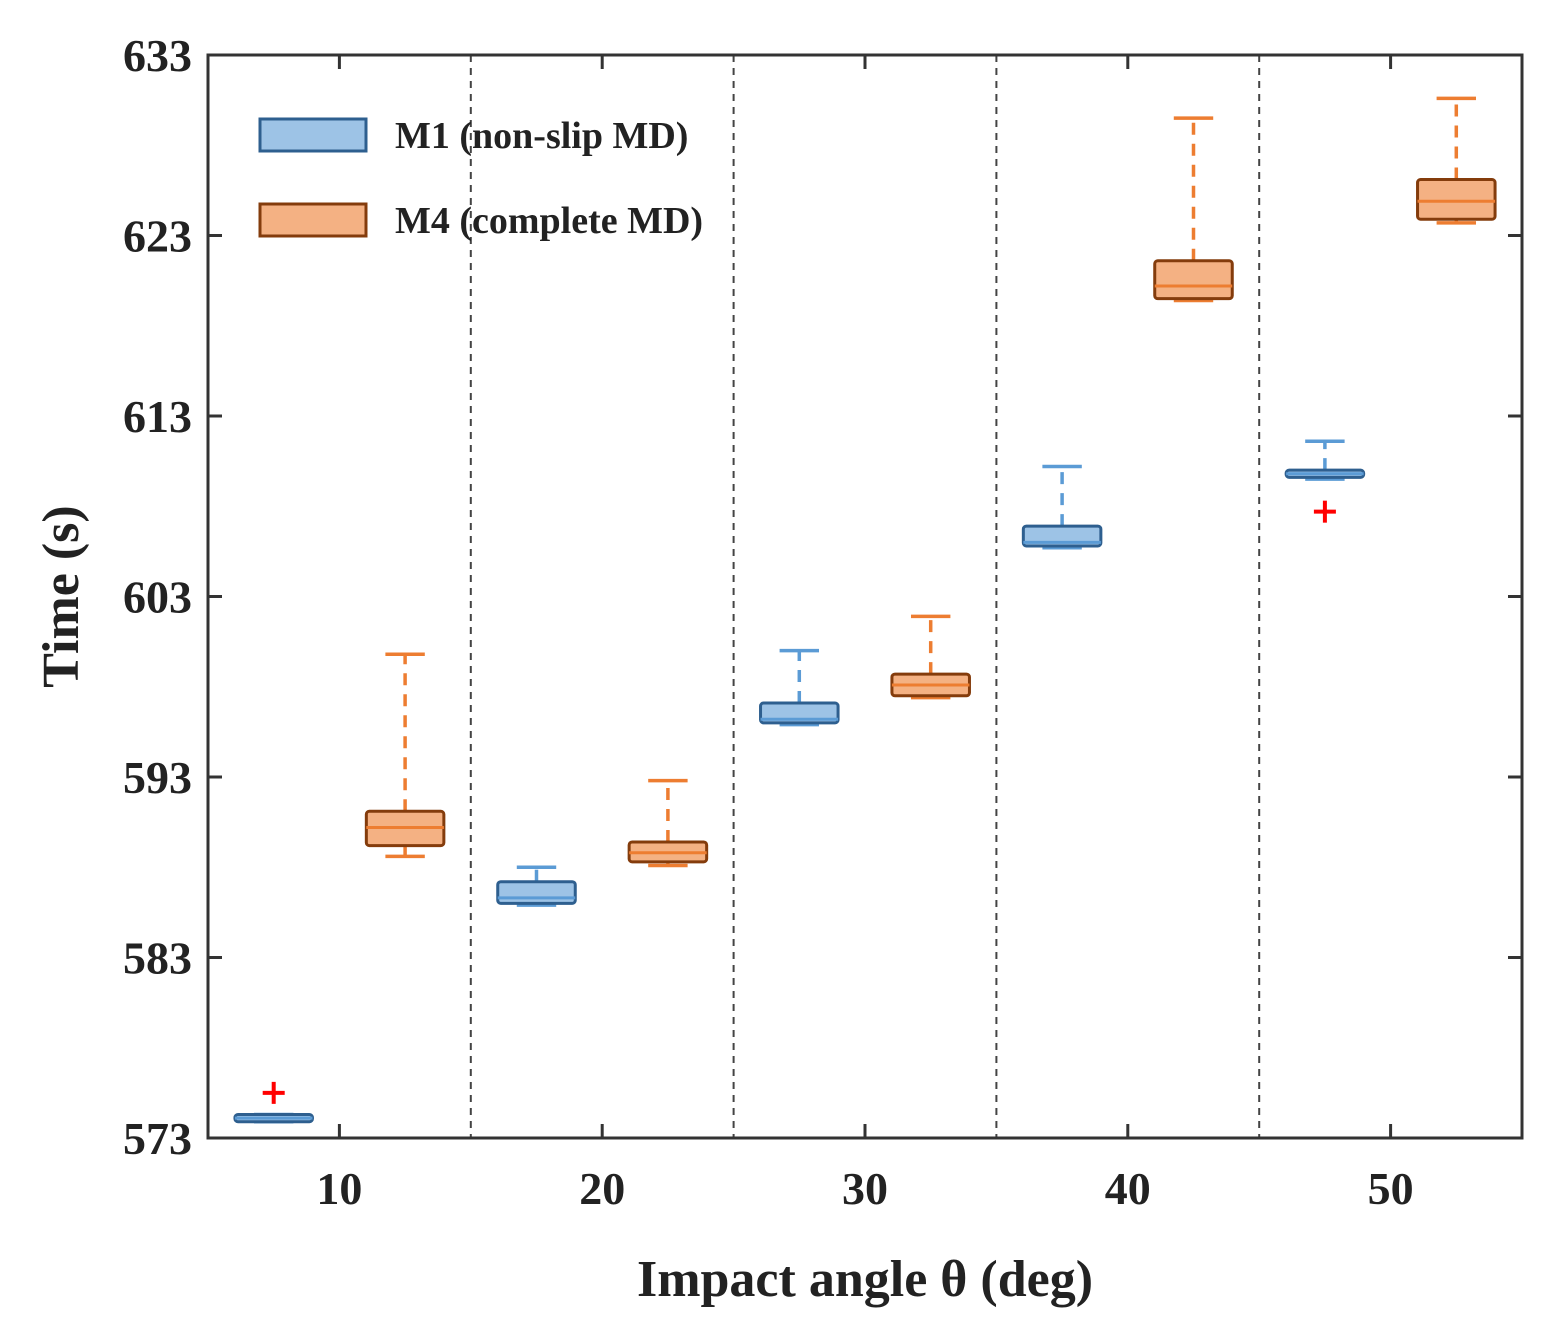 This screenshot has height=1328, width=1564. Describe the element at coordinates (1391, 1188) in the screenshot. I see `x-tick-label: 50` at that location.